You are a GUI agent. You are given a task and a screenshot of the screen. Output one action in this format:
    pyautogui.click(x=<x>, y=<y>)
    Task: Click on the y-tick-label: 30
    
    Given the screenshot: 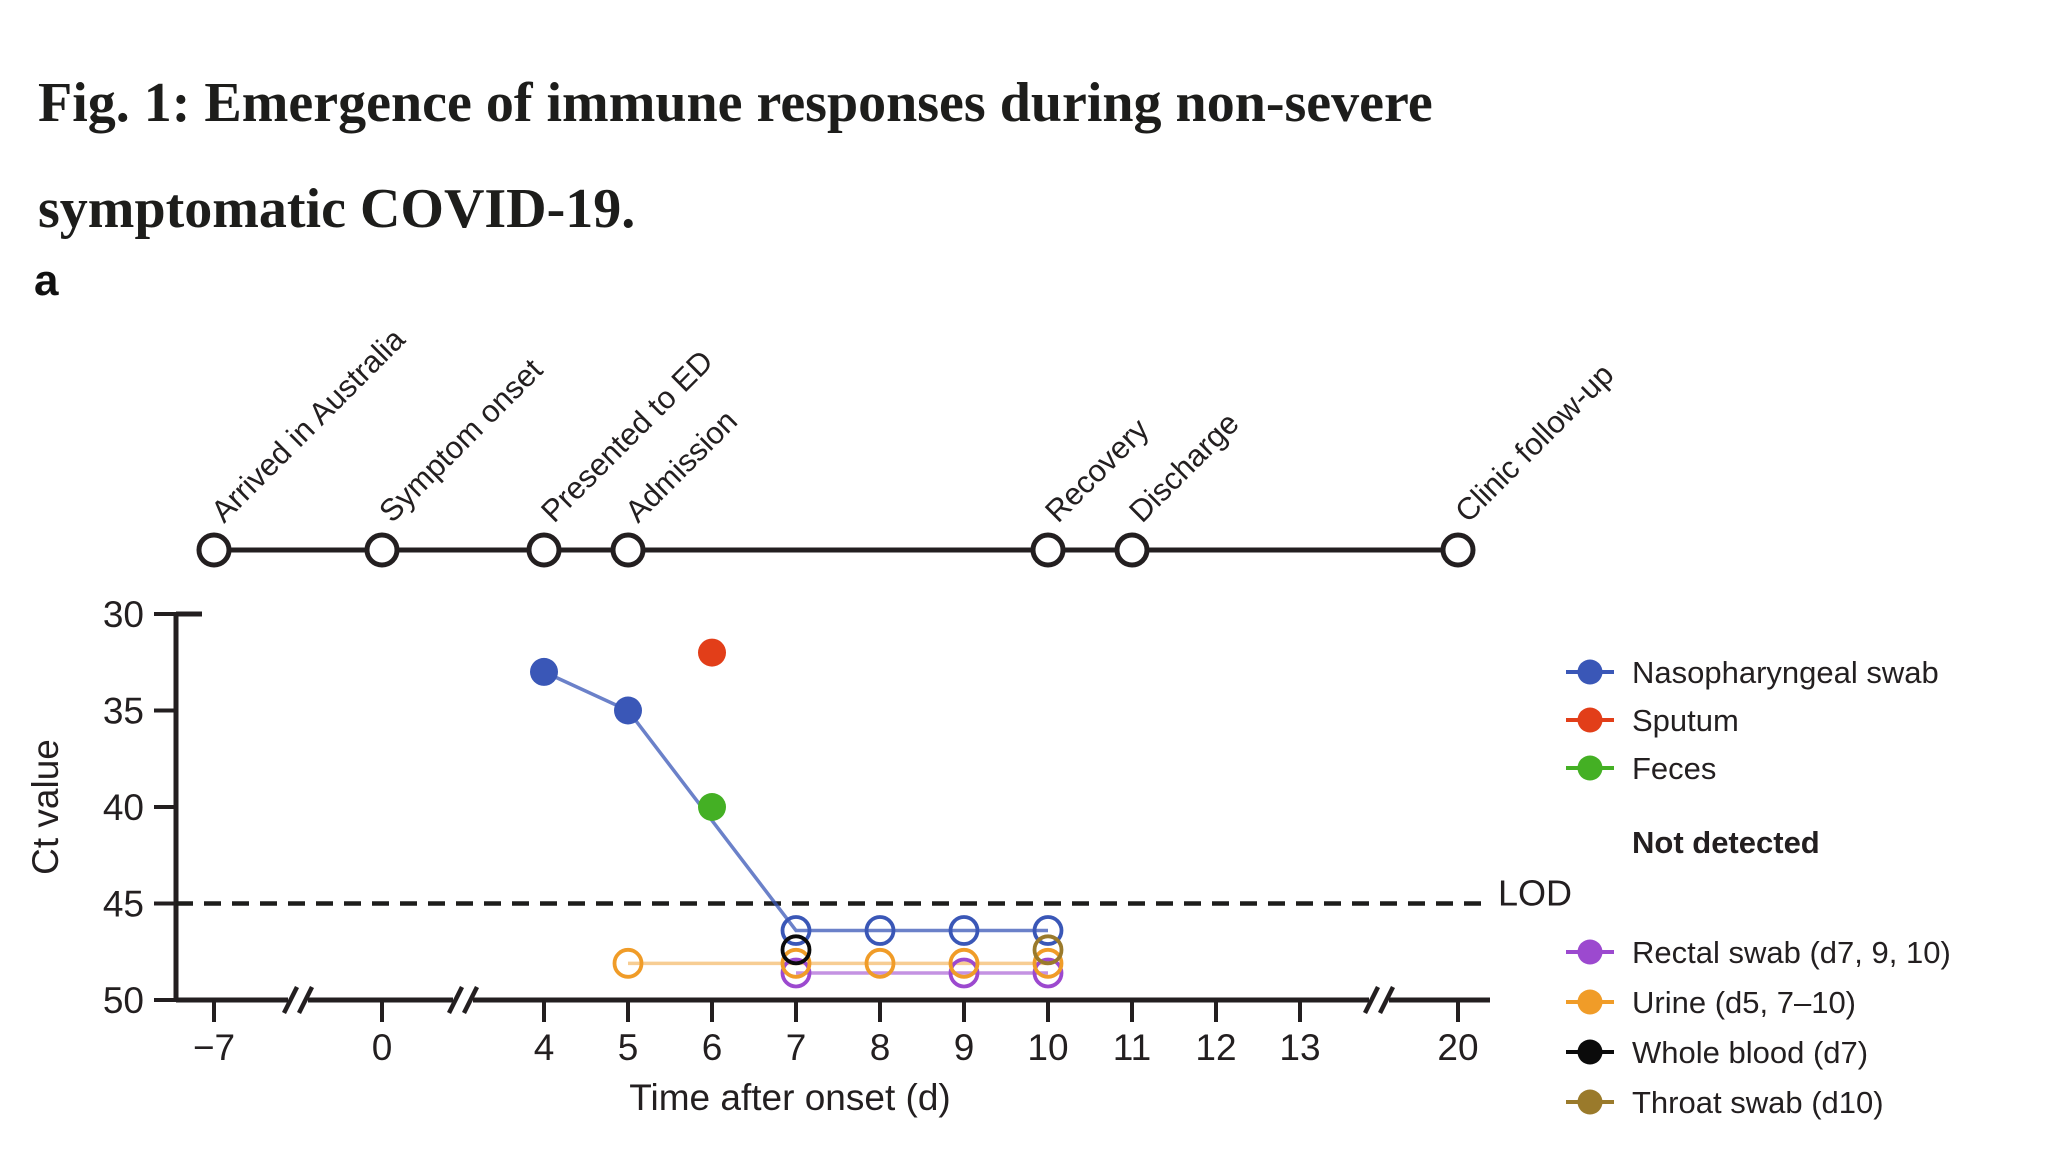 What is the action you would take?
    pyautogui.click(x=123, y=614)
    